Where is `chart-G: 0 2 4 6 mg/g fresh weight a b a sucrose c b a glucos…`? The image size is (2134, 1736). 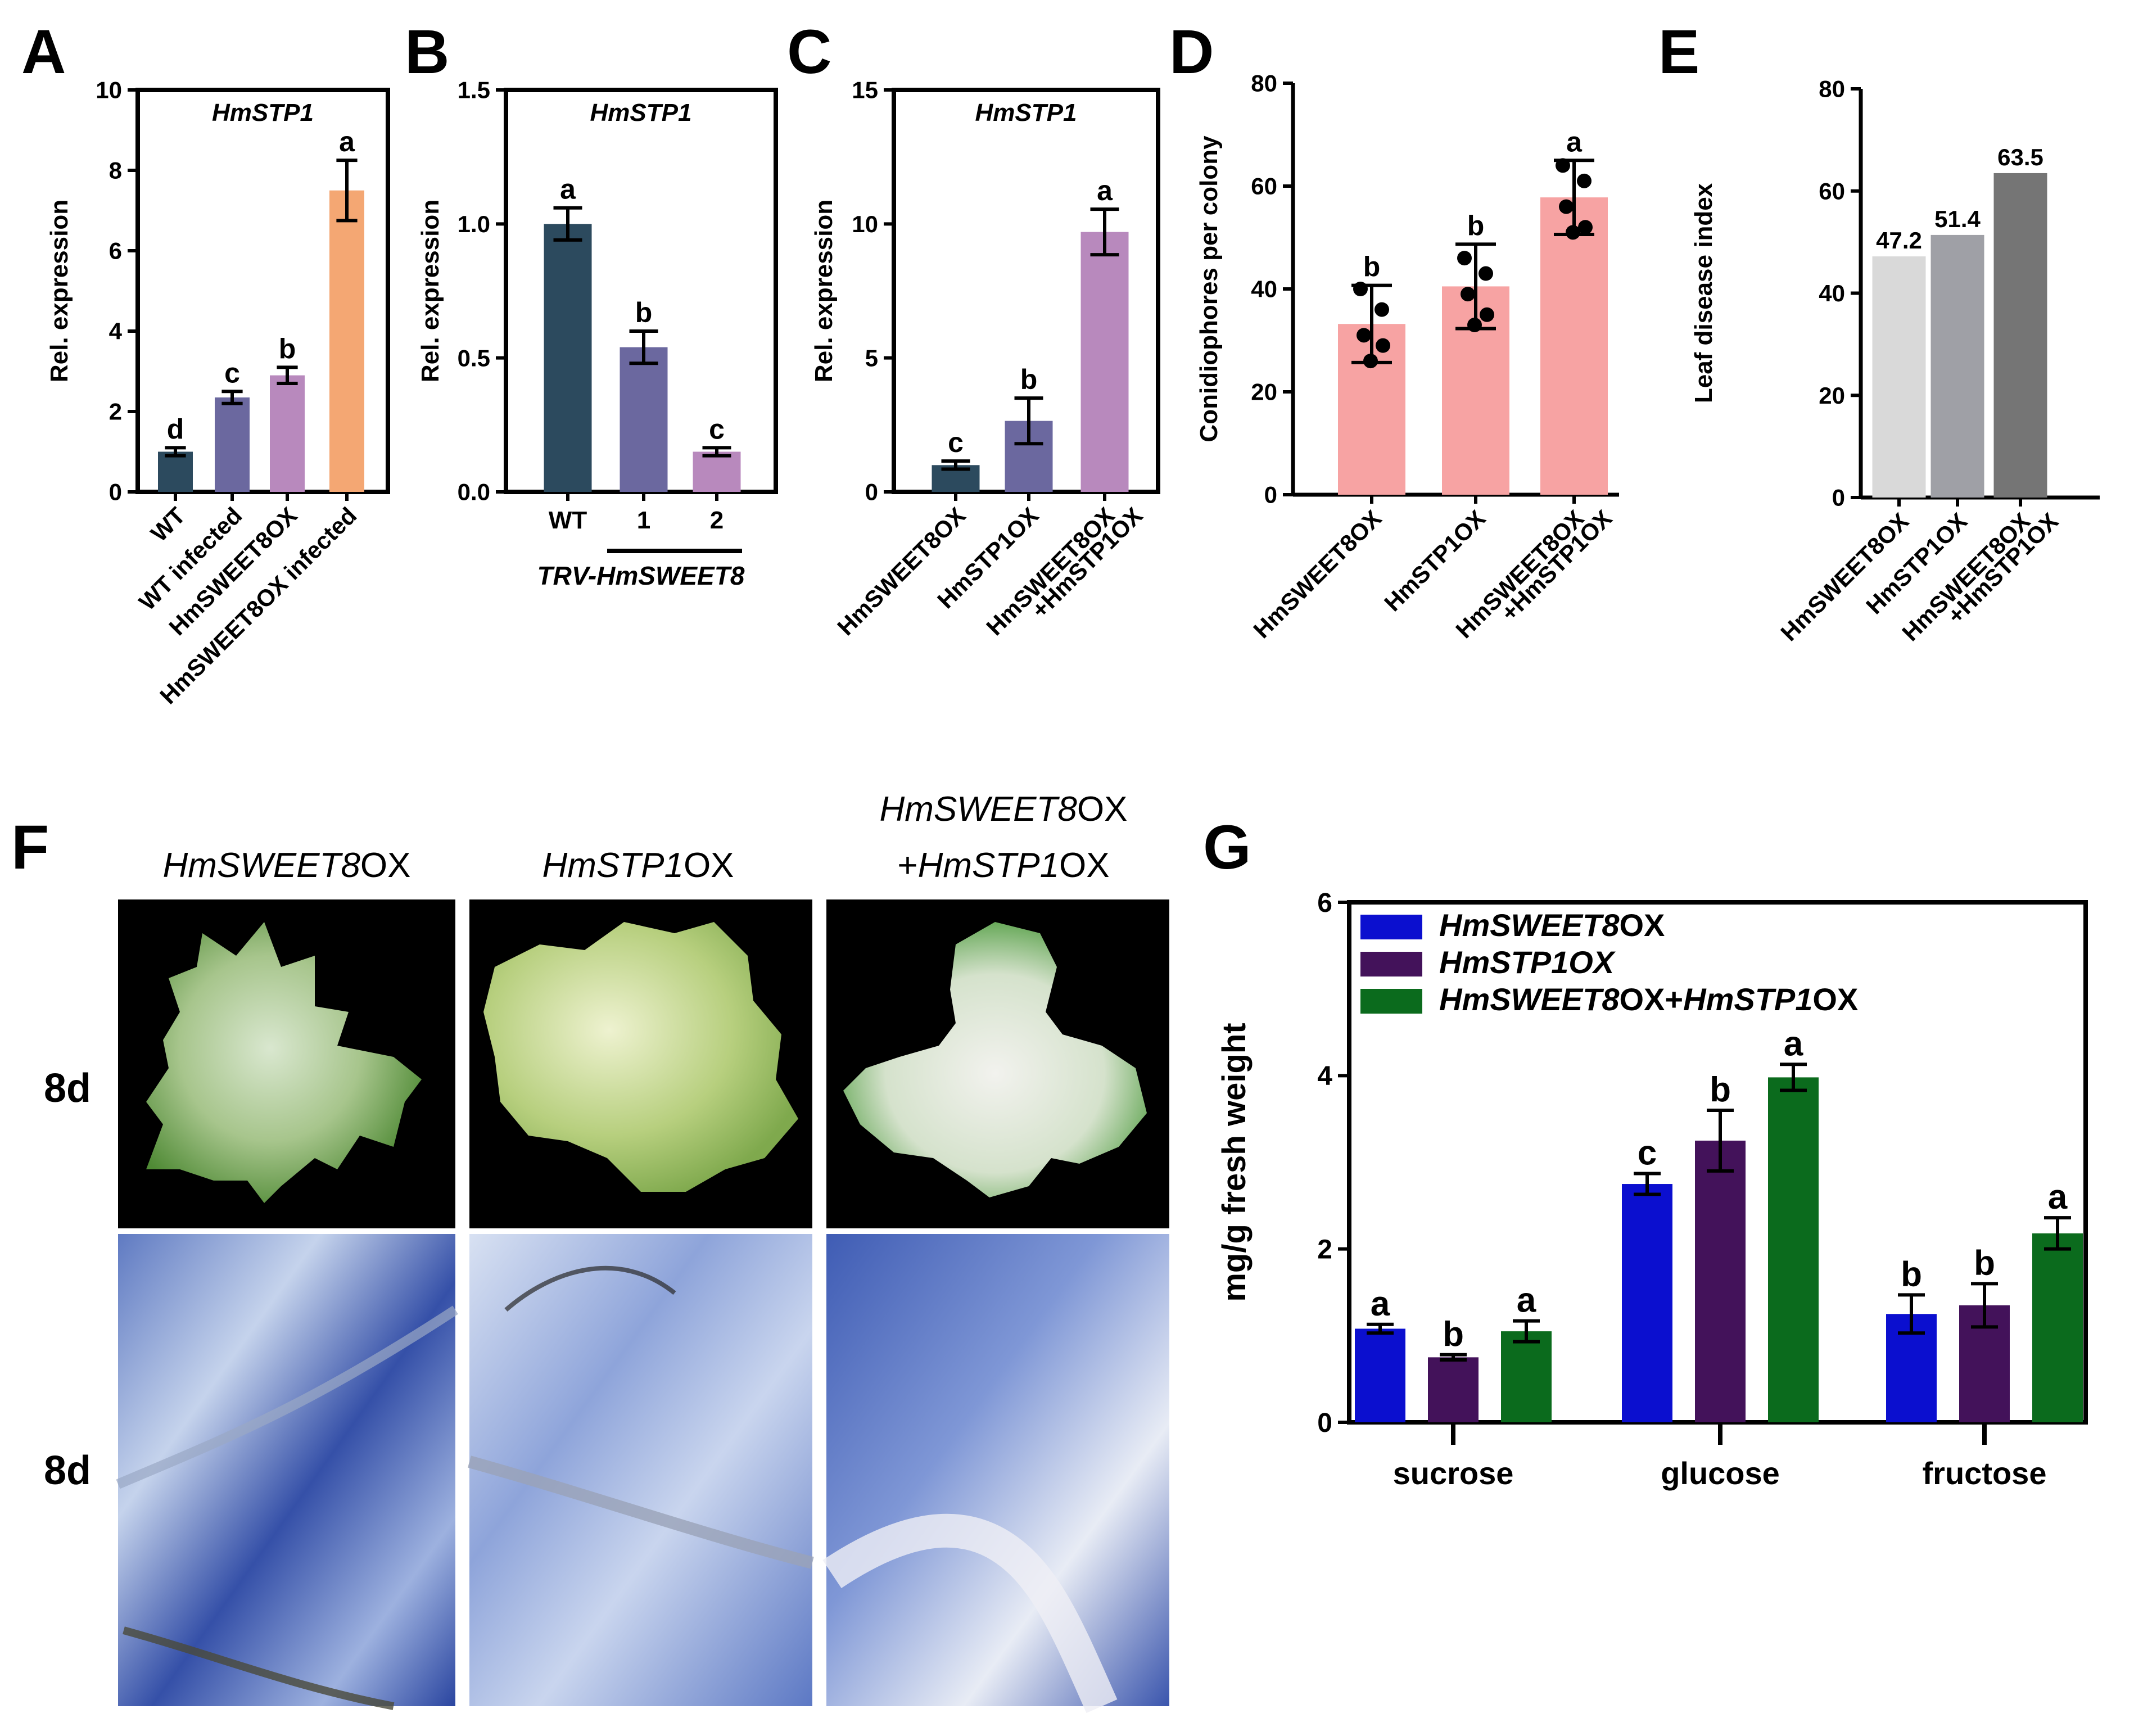 chart-G: 0 2 4 6 mg/g fresh weight a b a sucrose c b a glucos… is located at coordinates (1652, 1189).